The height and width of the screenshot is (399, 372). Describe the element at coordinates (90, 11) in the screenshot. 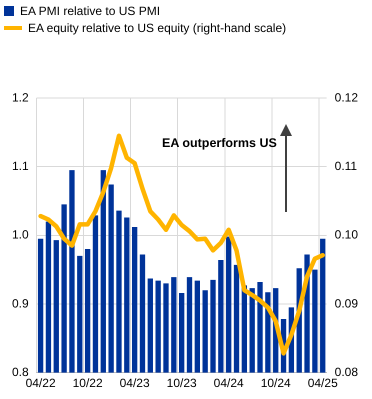

I see `legend-label: EA PMI relative to US PMI` at that location.